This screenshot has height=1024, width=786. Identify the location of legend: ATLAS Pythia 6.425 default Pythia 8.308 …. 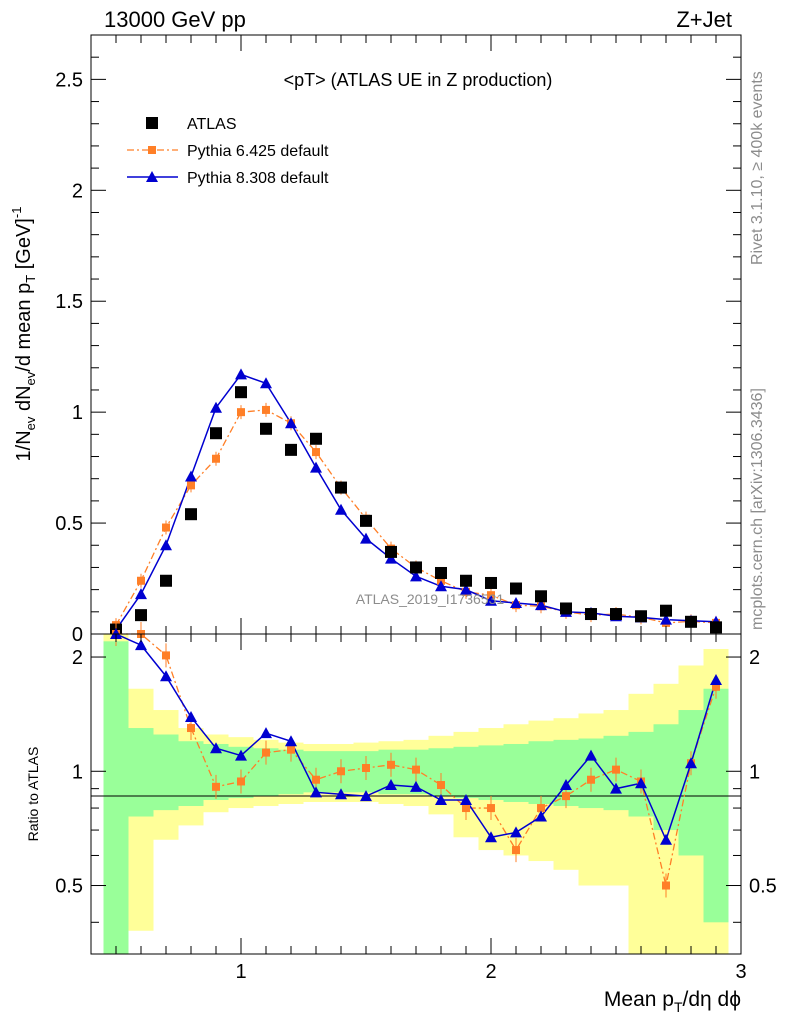
(228, 151).